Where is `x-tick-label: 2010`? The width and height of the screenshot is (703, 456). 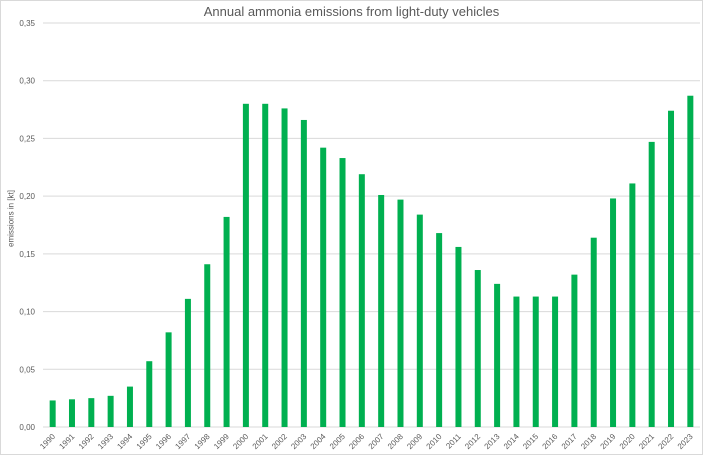
x-tick-label: 2010 is located at coordinates (434, 441).